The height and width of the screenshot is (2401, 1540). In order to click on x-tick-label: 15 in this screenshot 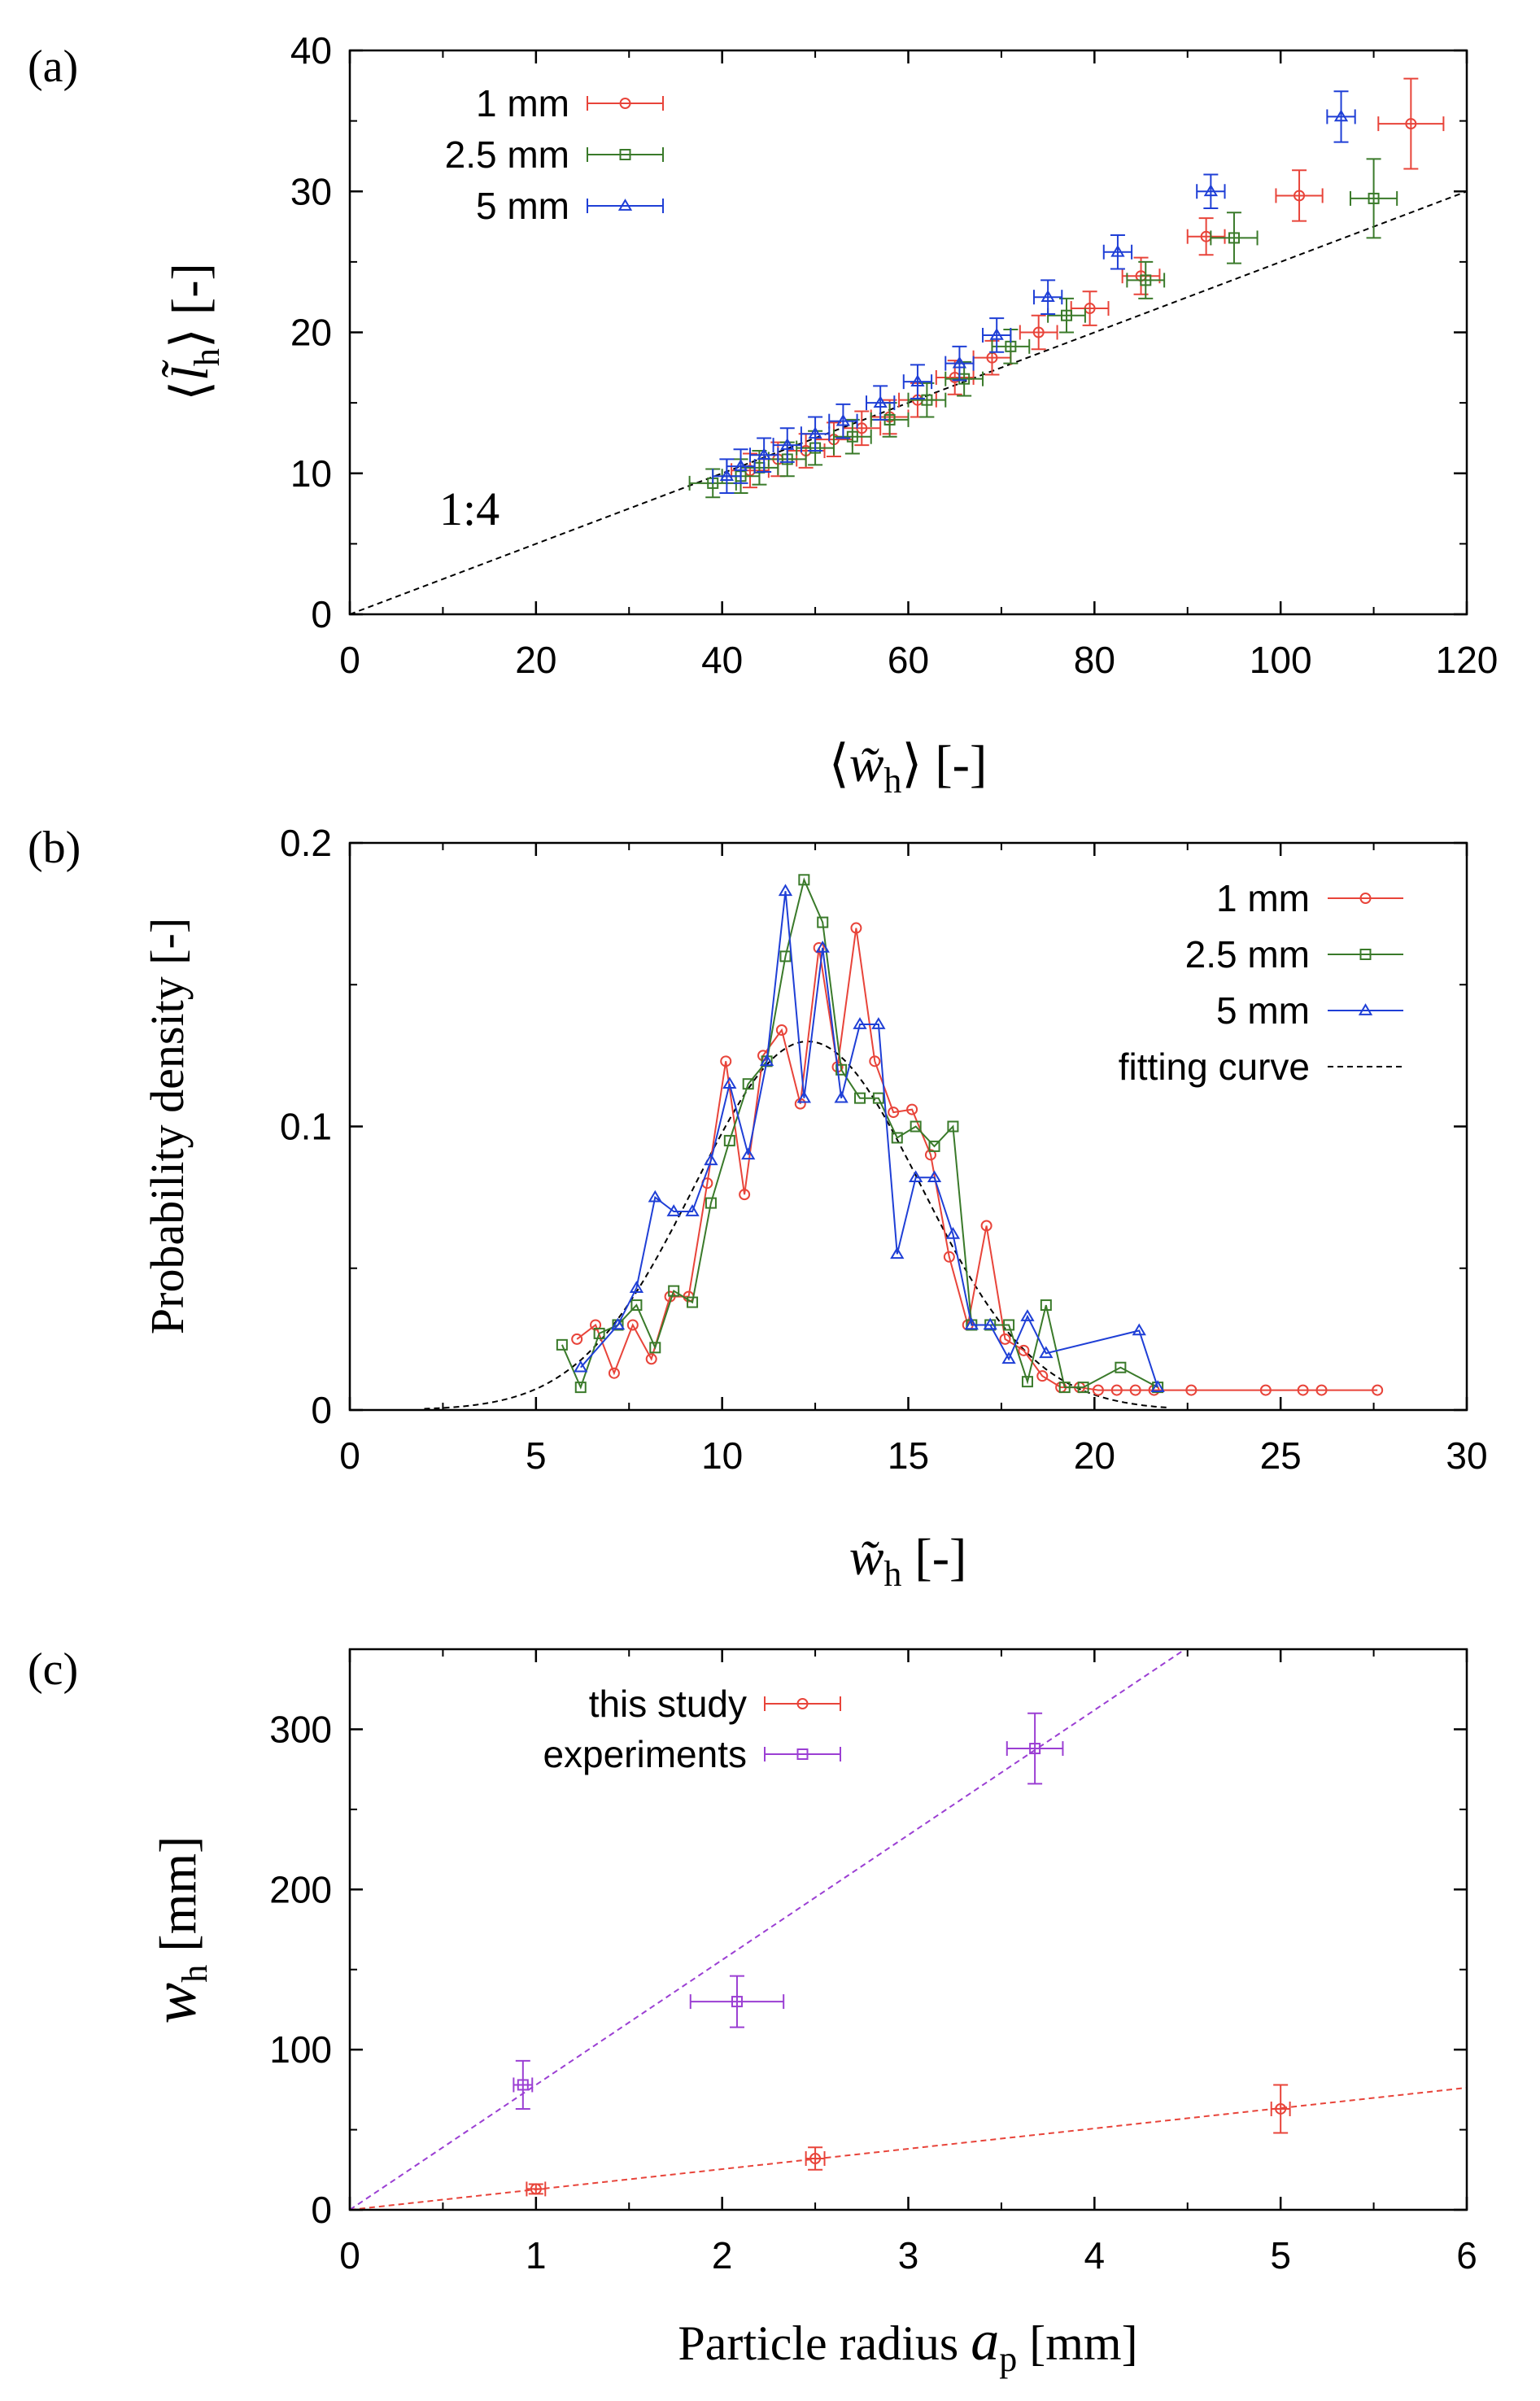, I will do `click(909, 1455)`.